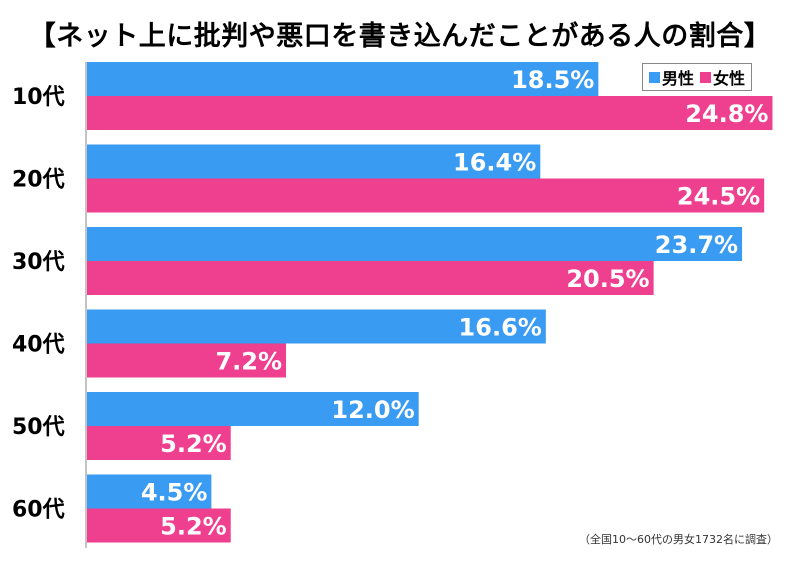 The width and height of the screenshot is (800, 563). What do you see at coordinates (500, 328) in the screenshot?
I see `bar-value-label-male: 16.6%` at bounding box center [500, 328].